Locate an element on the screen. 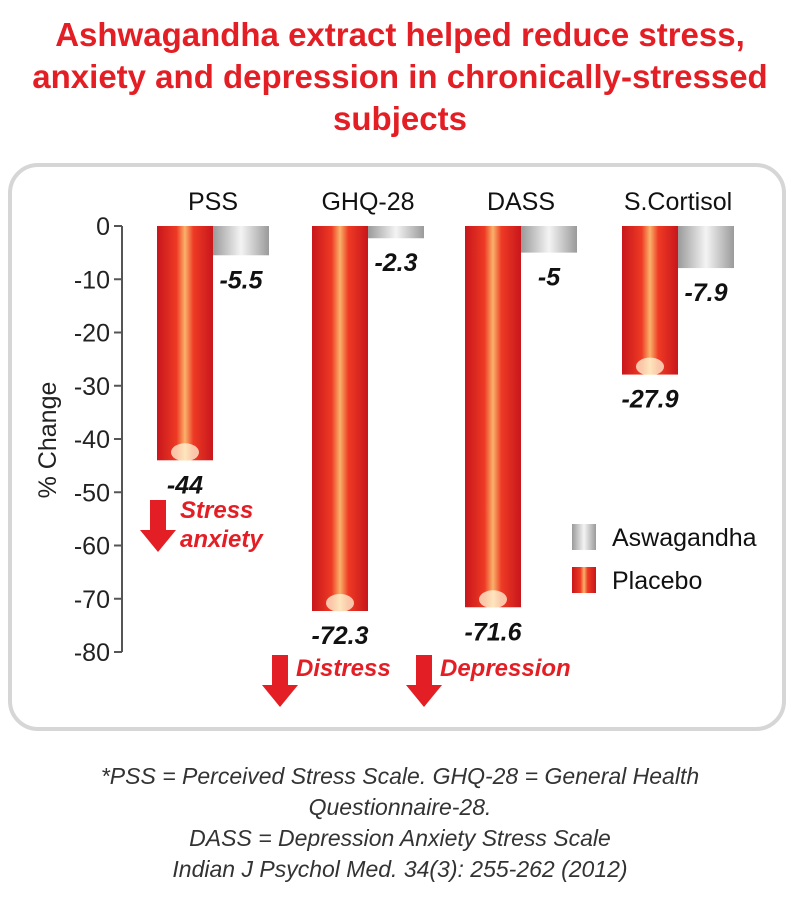  value-label-placebo: -72.3 is located at coordinates (340, 636).